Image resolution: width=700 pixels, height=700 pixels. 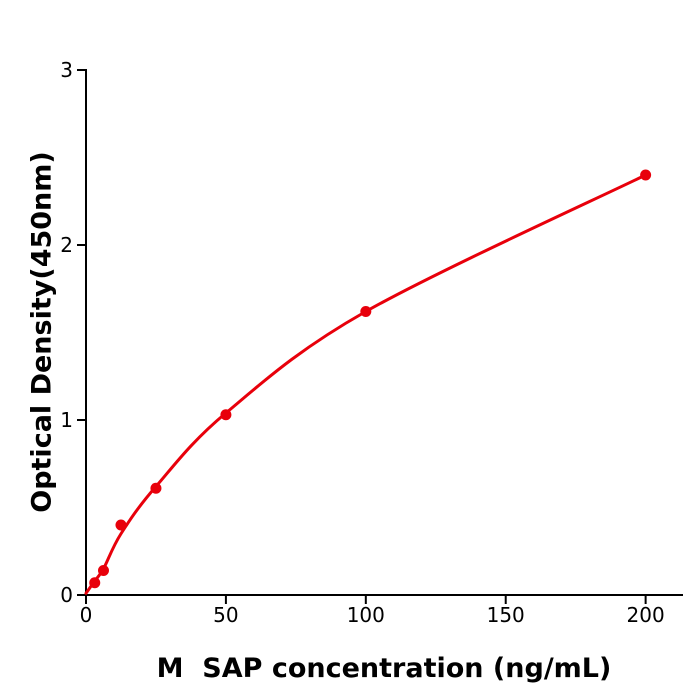 What do you see at coordinates (66, 245) in the screenshot?
I see `y-tick-label: 2` at bounding box center [66, 245].